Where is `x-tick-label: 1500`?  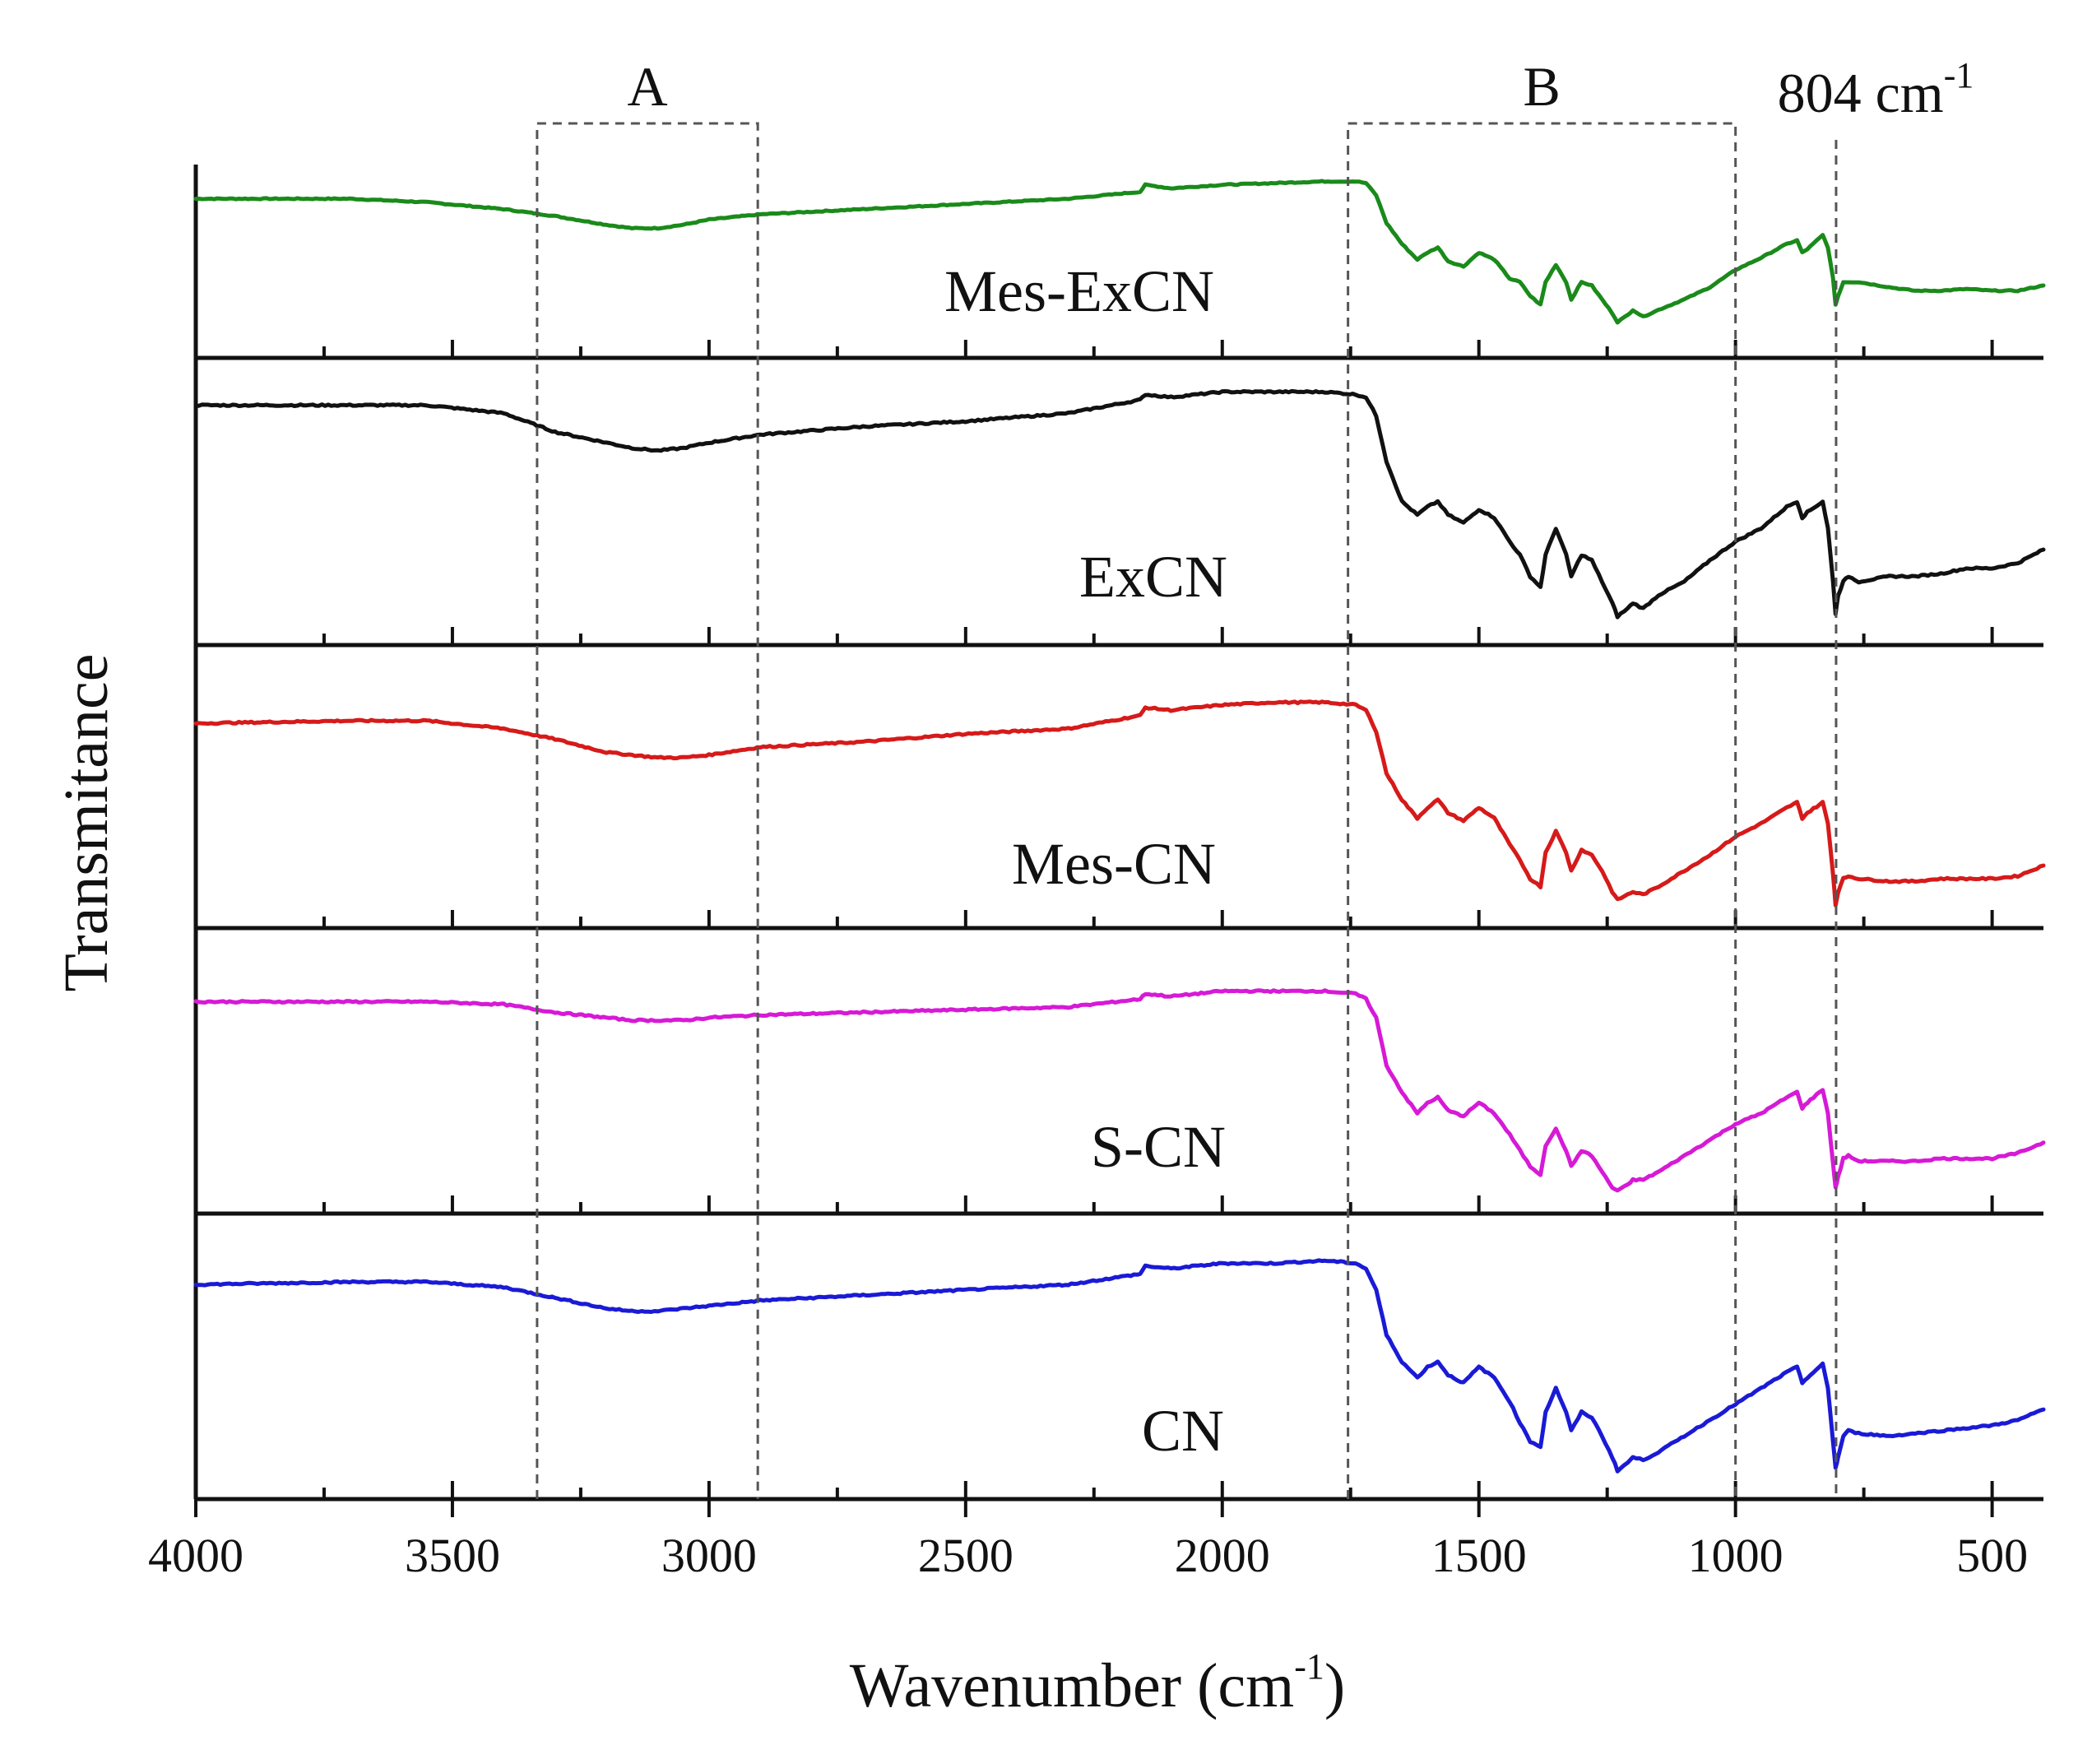
x-tick-label: 1500 is located at coordinates (1479, 1555).